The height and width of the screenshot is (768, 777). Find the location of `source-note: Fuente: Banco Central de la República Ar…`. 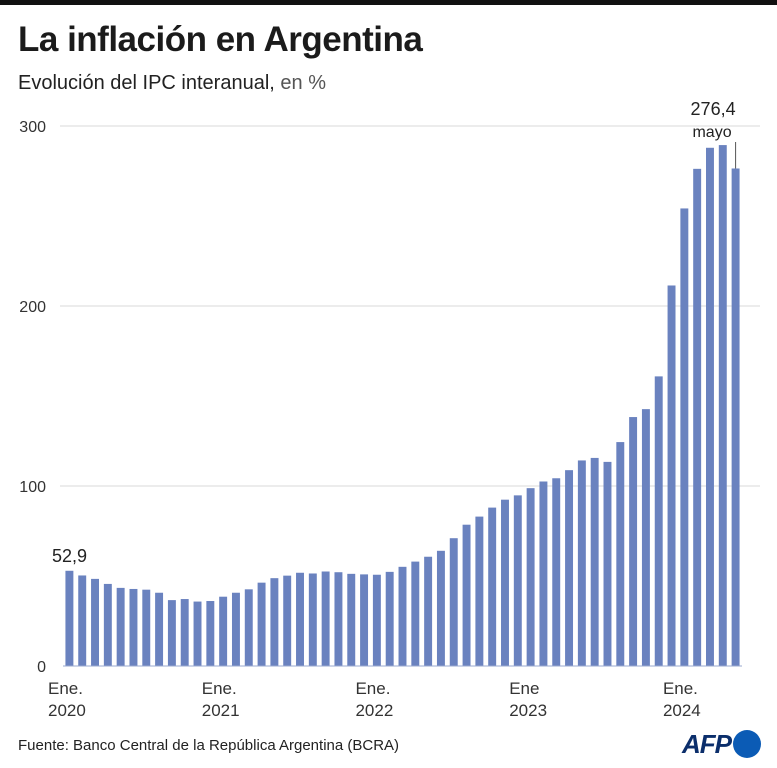

source-note: Fuente: Banco Central de la República Ar… is located at coordinates (209, 745).